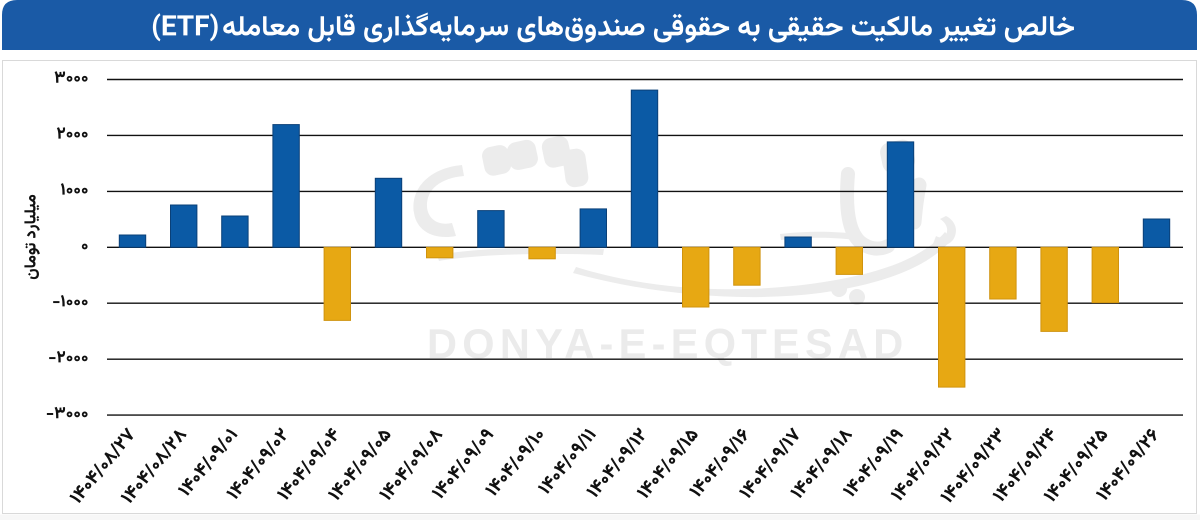 The width and height of the screenshot is (1200, 520). I want to click on svg-text: DONYA-E-EQTESAD, so click(668, 343).